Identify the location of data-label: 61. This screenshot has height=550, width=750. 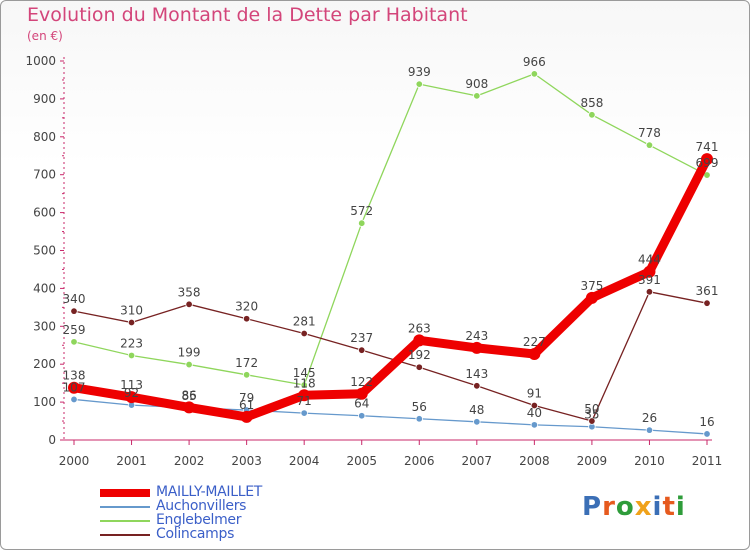
(246, 405).